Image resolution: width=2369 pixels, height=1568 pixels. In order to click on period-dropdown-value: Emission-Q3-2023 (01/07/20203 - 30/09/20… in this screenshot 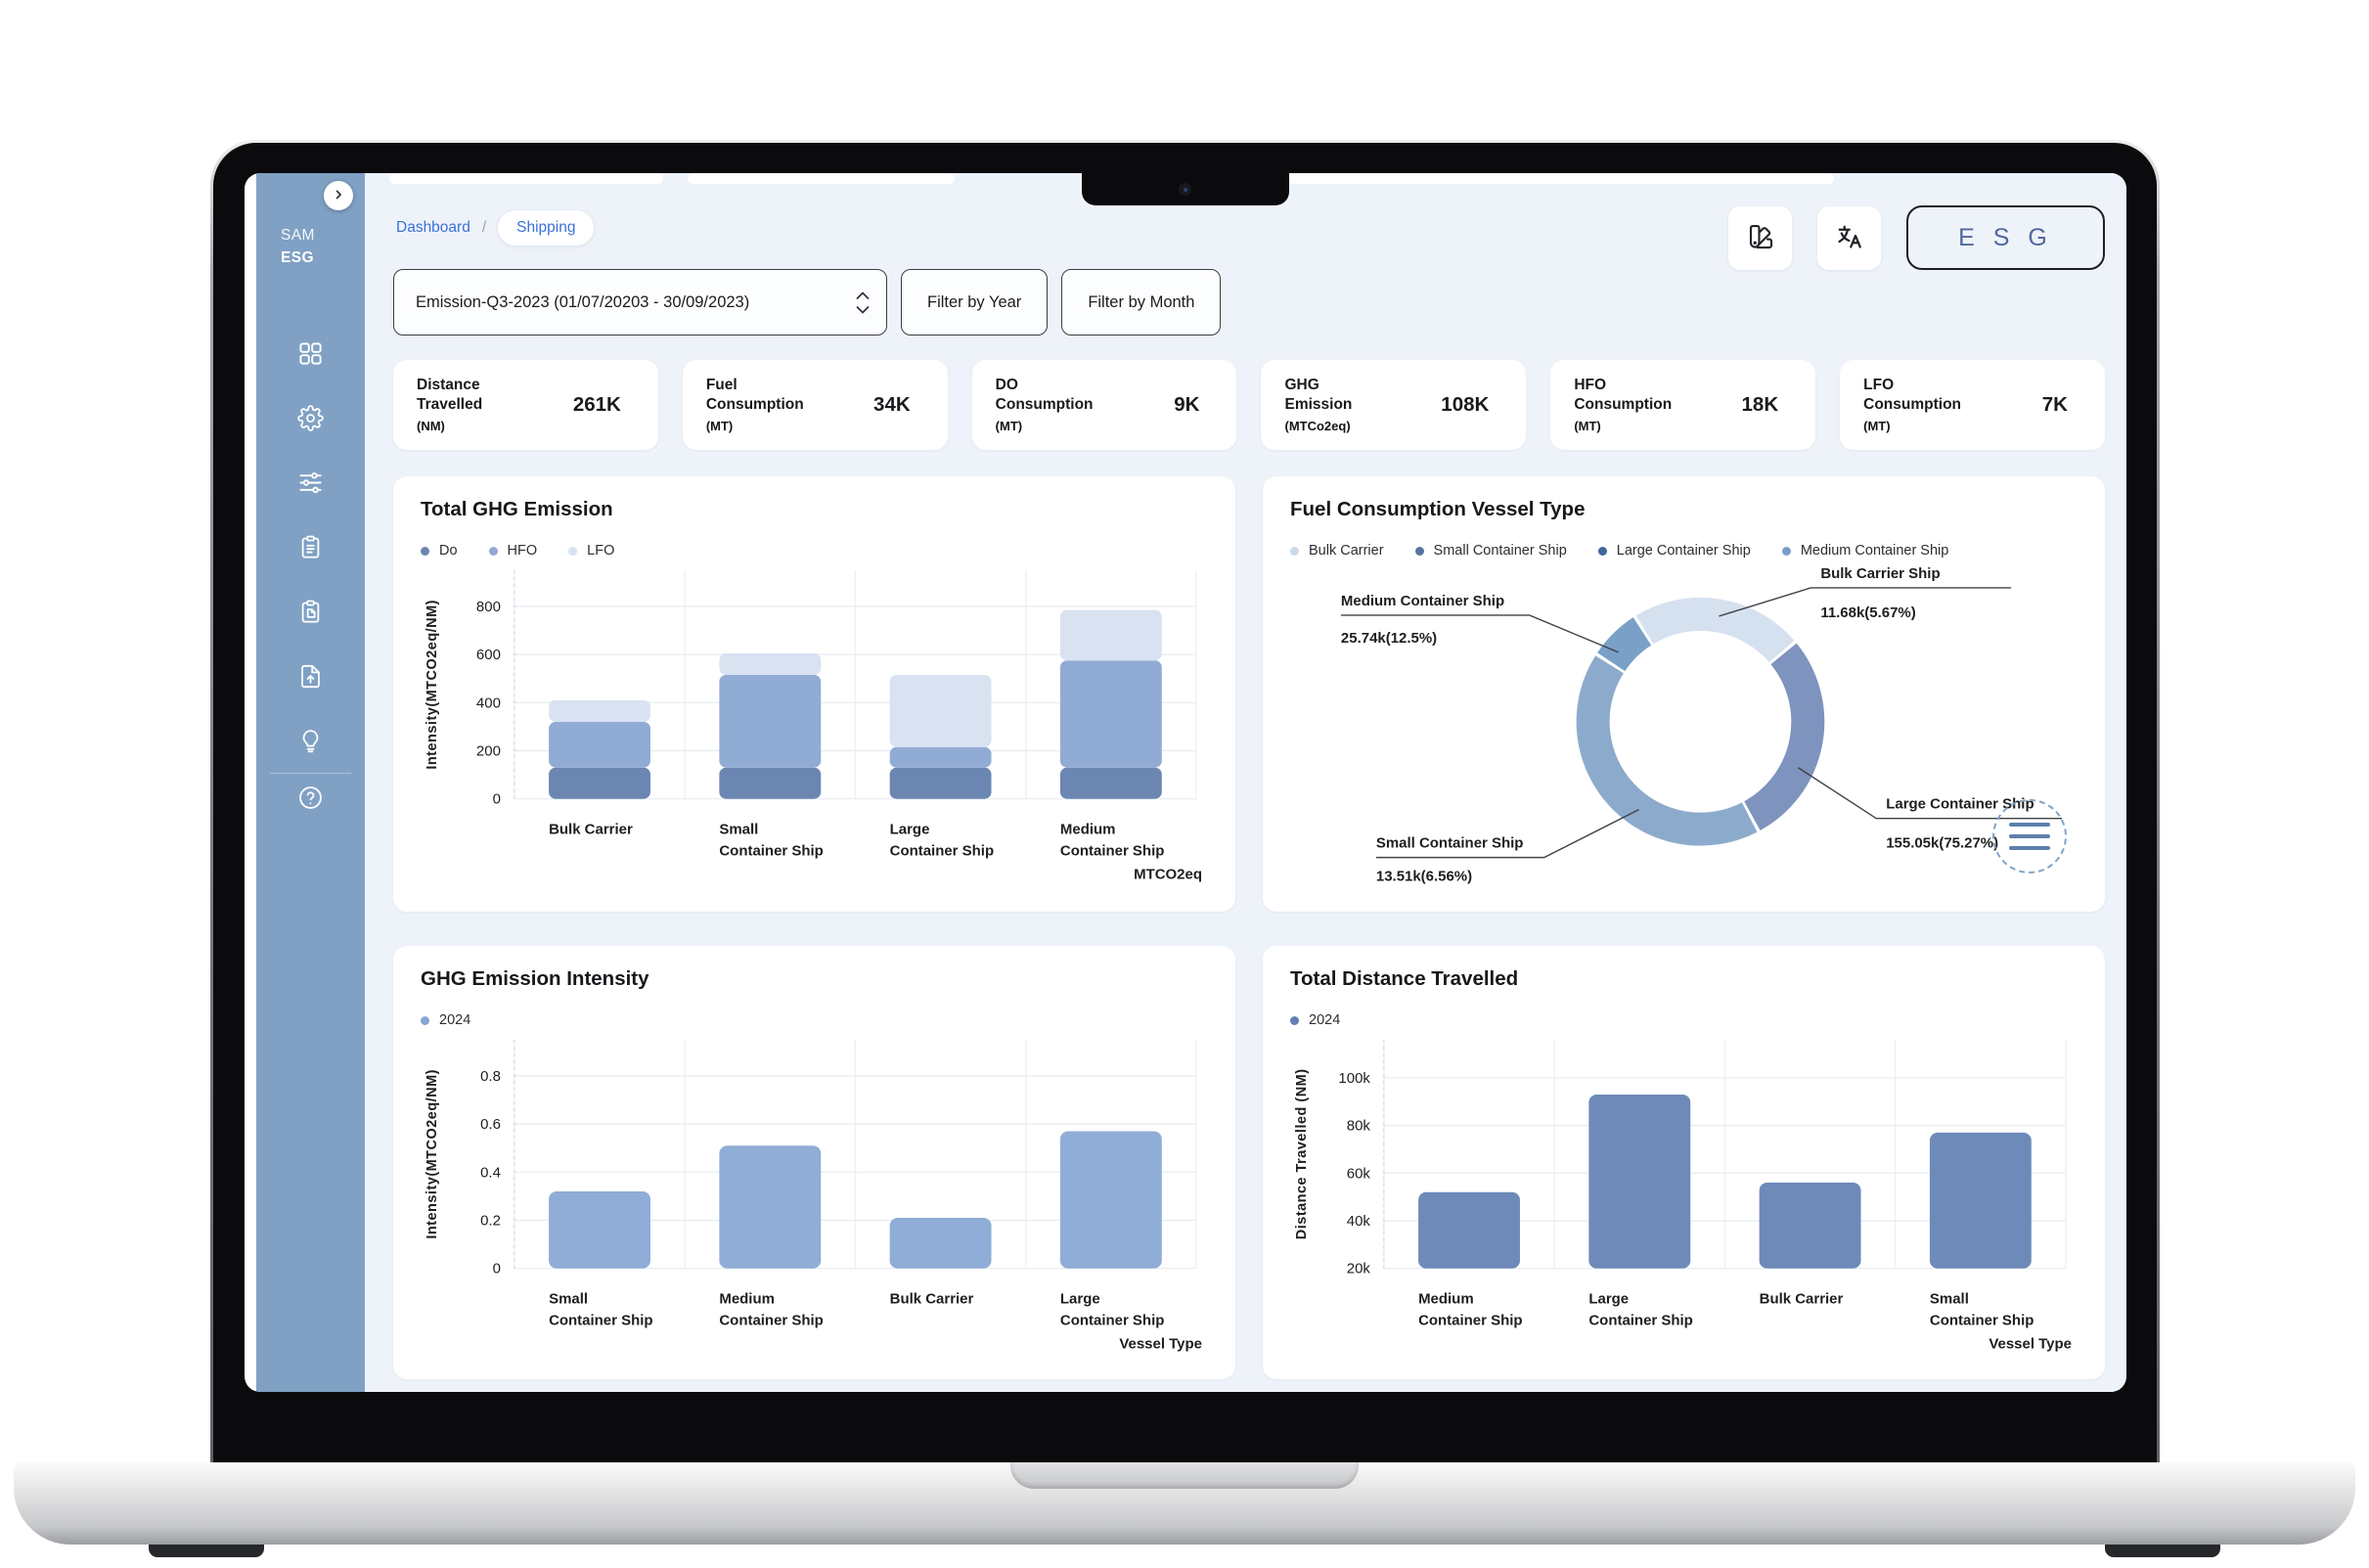, I will do `click(583, 301)`.